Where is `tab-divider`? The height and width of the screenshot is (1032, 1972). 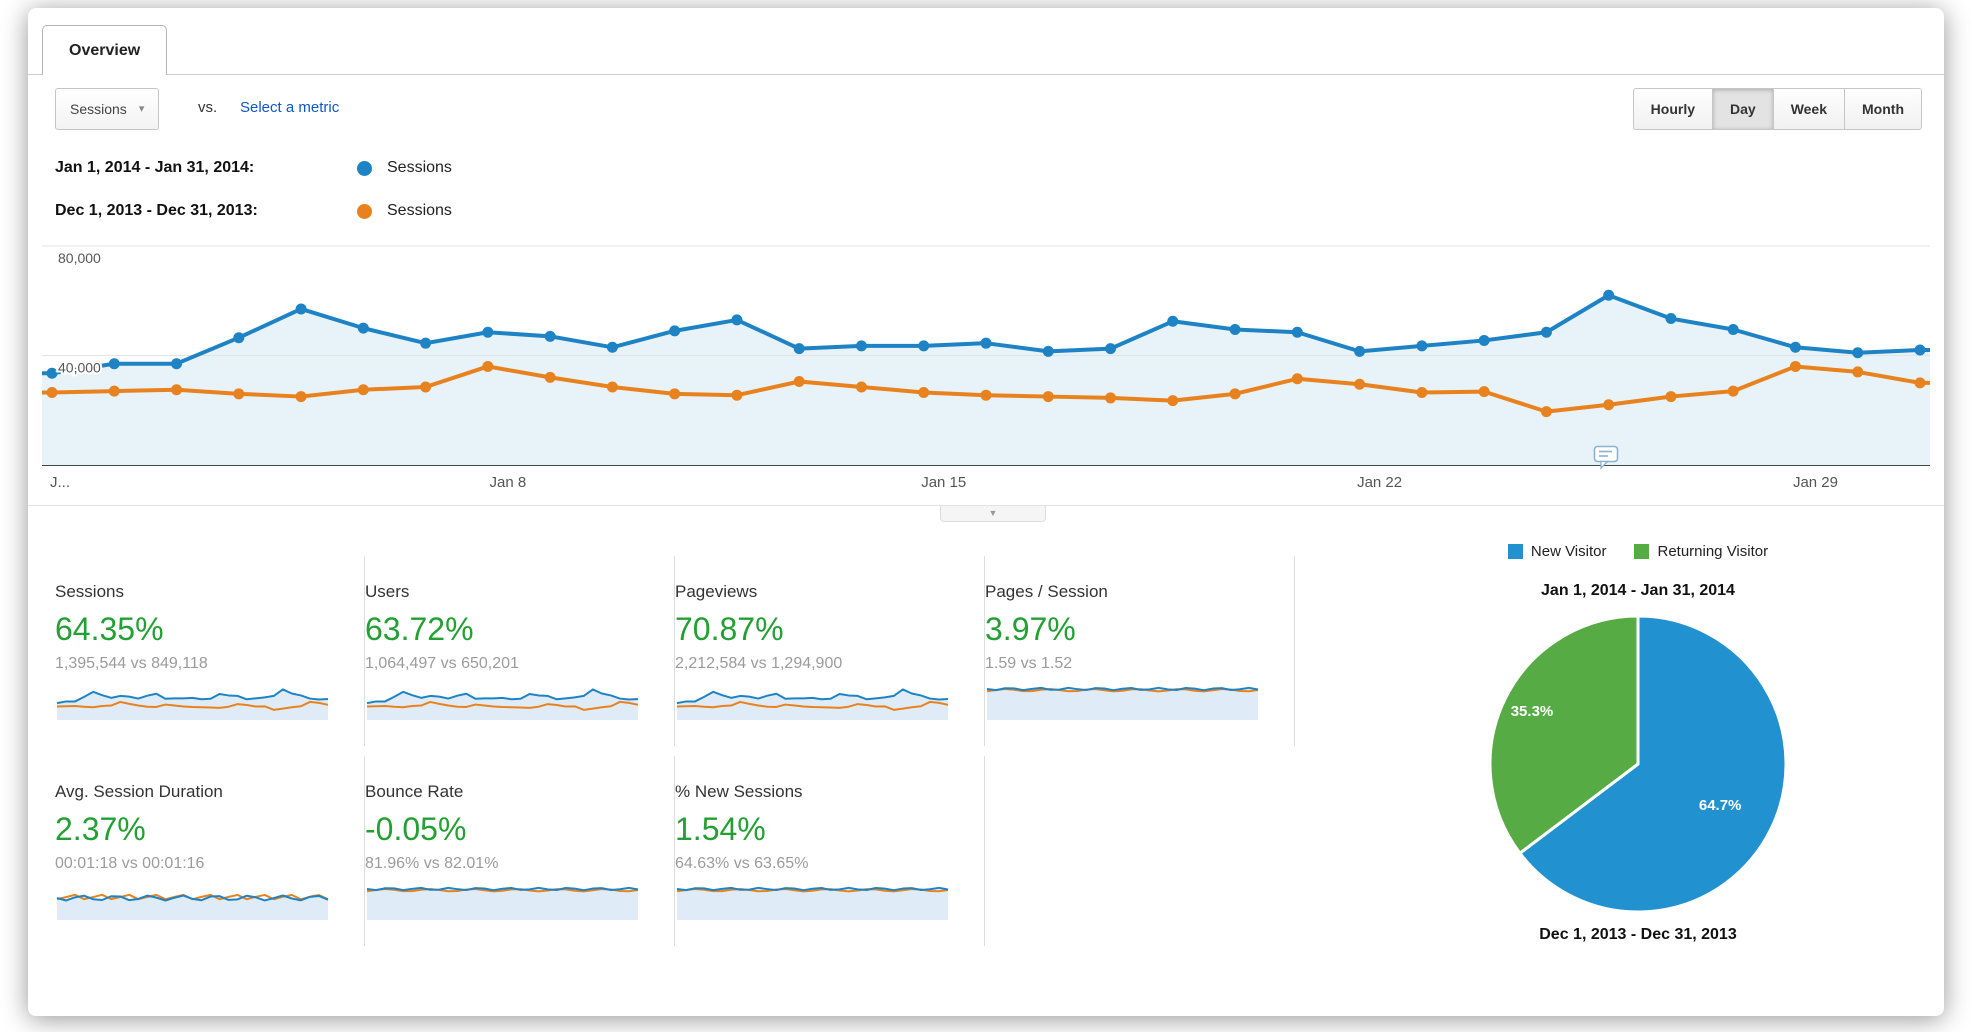
tab-divider is located at coordinates (986, 74).